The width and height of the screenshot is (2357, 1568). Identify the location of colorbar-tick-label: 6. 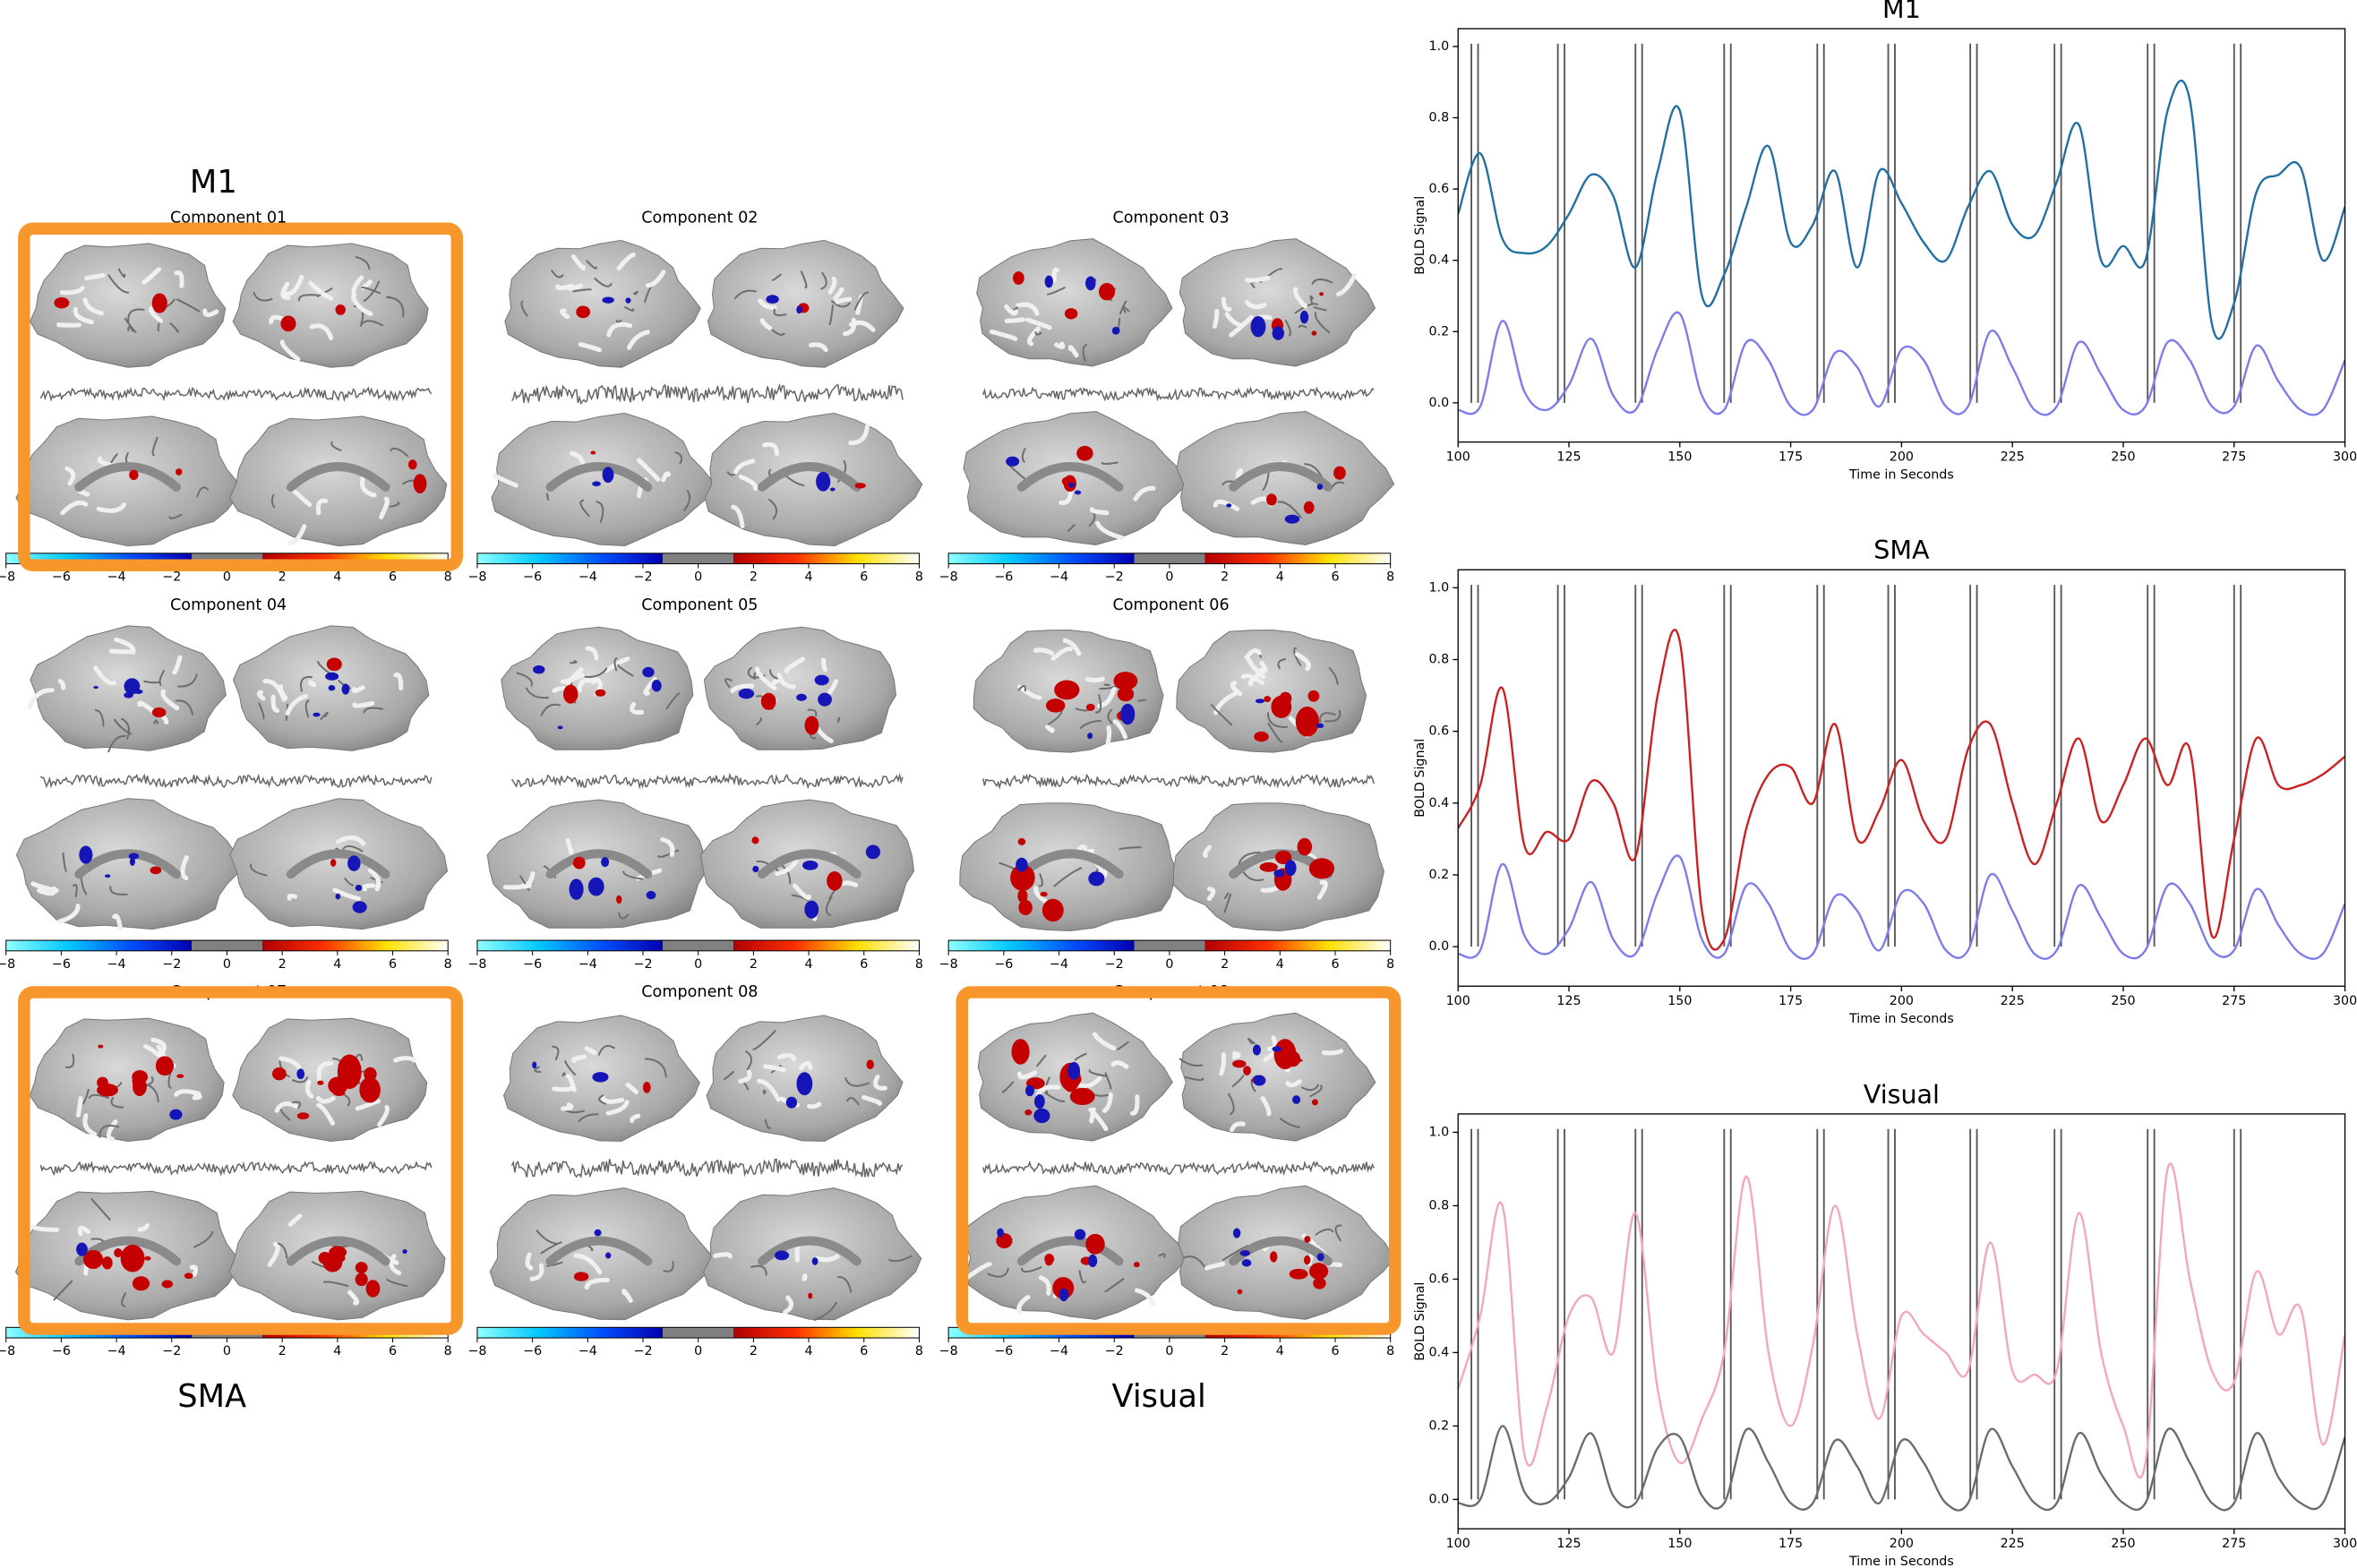
(864, 1351).